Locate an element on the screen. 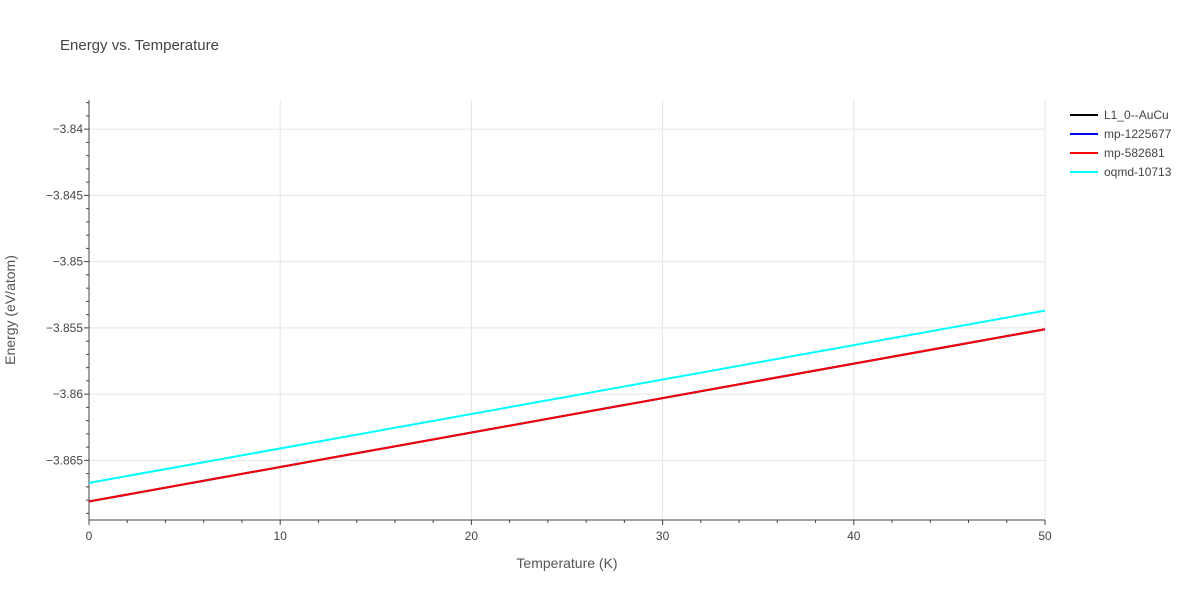 The image size is (1200, 605). legend-label: mp-1225677 is located at coordinates (1138, 134).